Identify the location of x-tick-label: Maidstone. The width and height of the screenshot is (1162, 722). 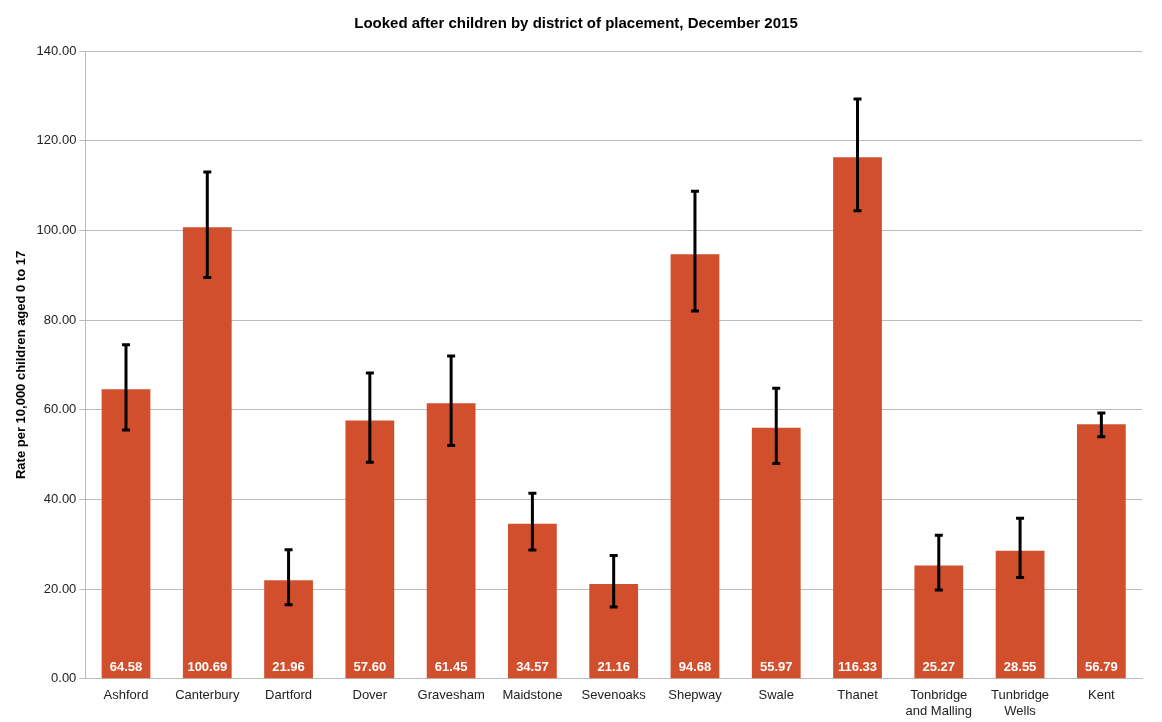
(532, 695).